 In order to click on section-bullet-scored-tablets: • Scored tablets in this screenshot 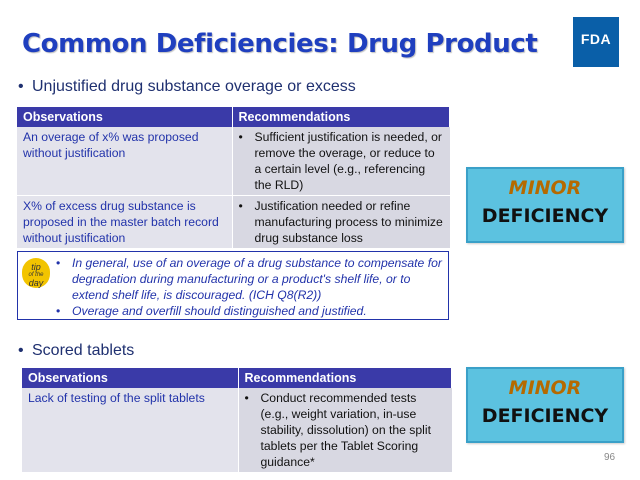, I will do `click(76, 351)`.